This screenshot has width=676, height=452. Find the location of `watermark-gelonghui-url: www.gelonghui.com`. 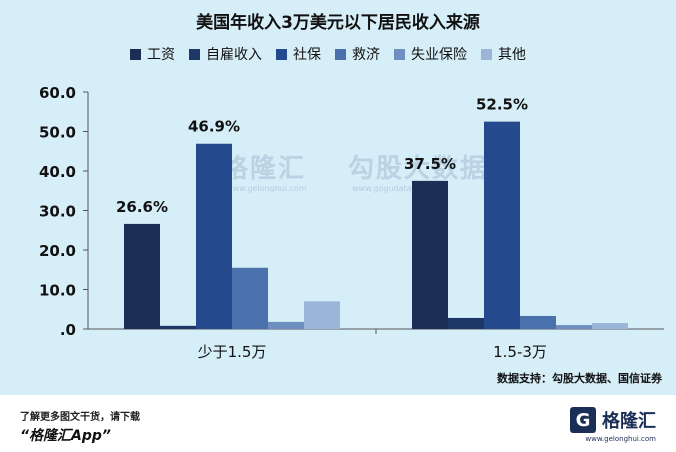

watermark-gelonghui-url: www.gelonghui.com is located at coordinates (266, 188).